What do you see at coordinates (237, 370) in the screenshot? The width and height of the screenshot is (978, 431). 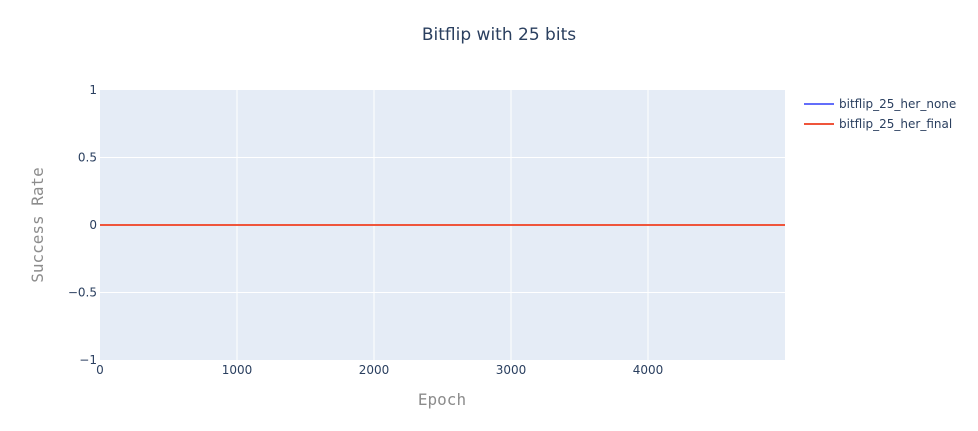 I see `x-tick-label: 1000` at bounding box center [237, 370].